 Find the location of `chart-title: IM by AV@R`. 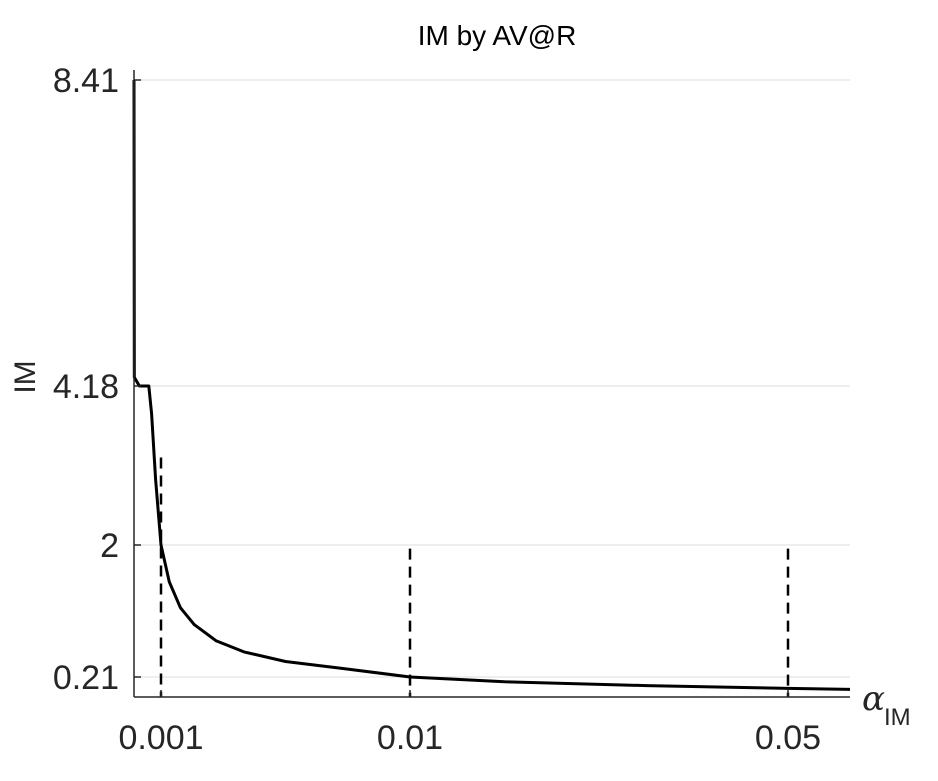

chart-title: IM by AV@R is located at coordinates (497, 35).